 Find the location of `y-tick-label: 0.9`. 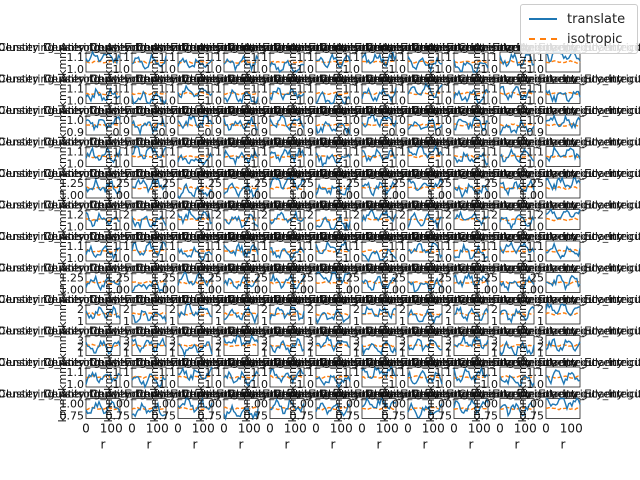

y-tick-label: 0.9 is located at coordinates (352, 132).